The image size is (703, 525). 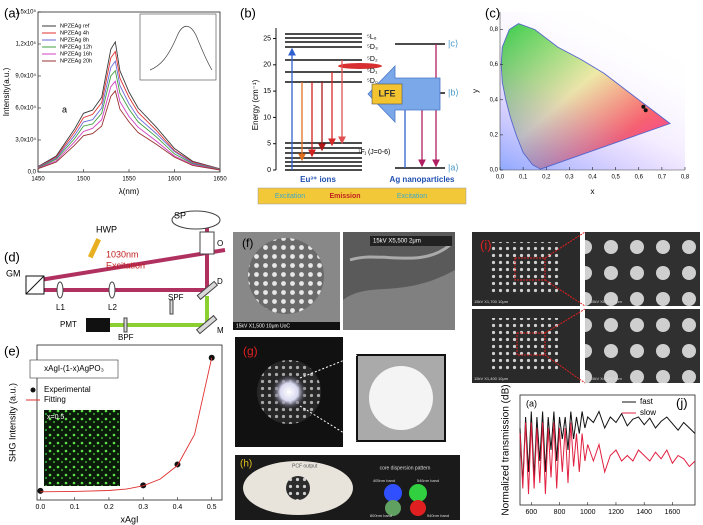 I want to click on annotation: a, so click(x=64, y=109).